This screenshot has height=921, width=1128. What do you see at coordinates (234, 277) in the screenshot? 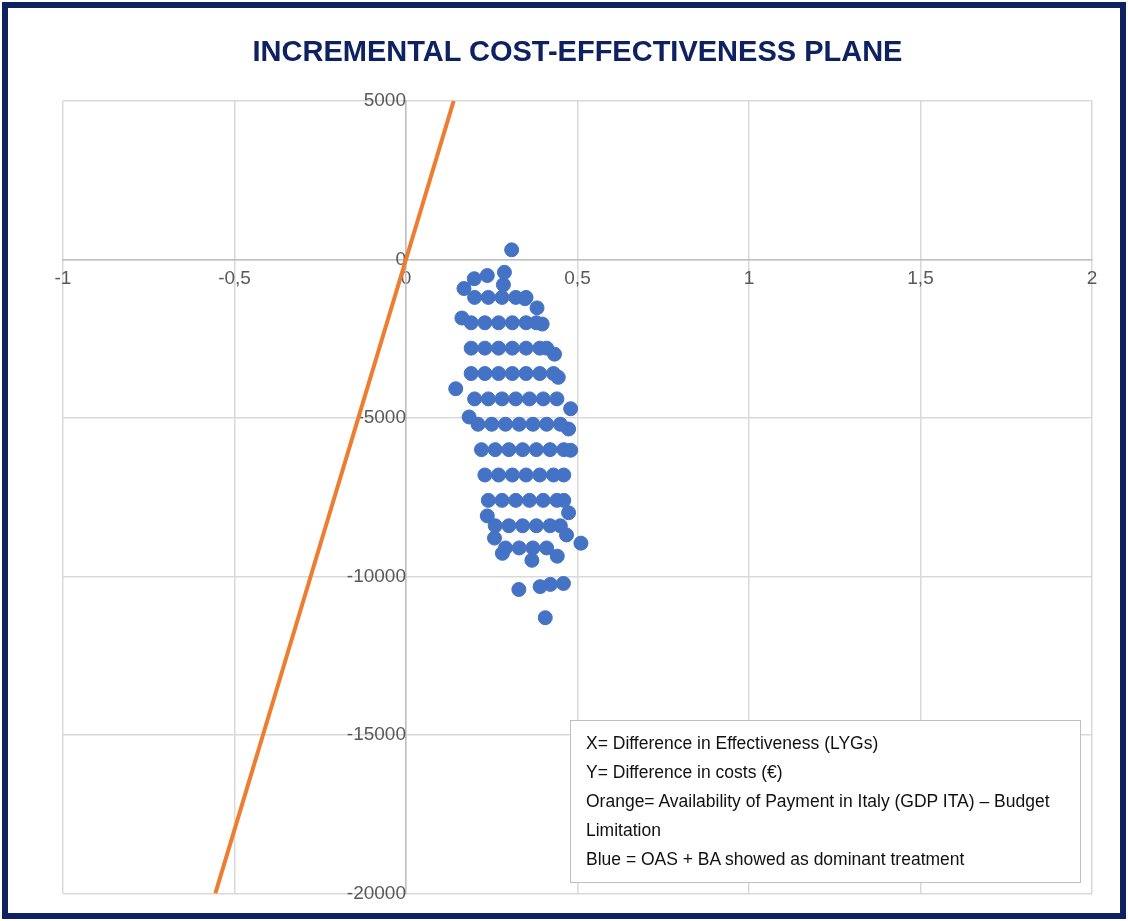
I see `x-tick-label: -0,5` at bounding box center [234, 277].